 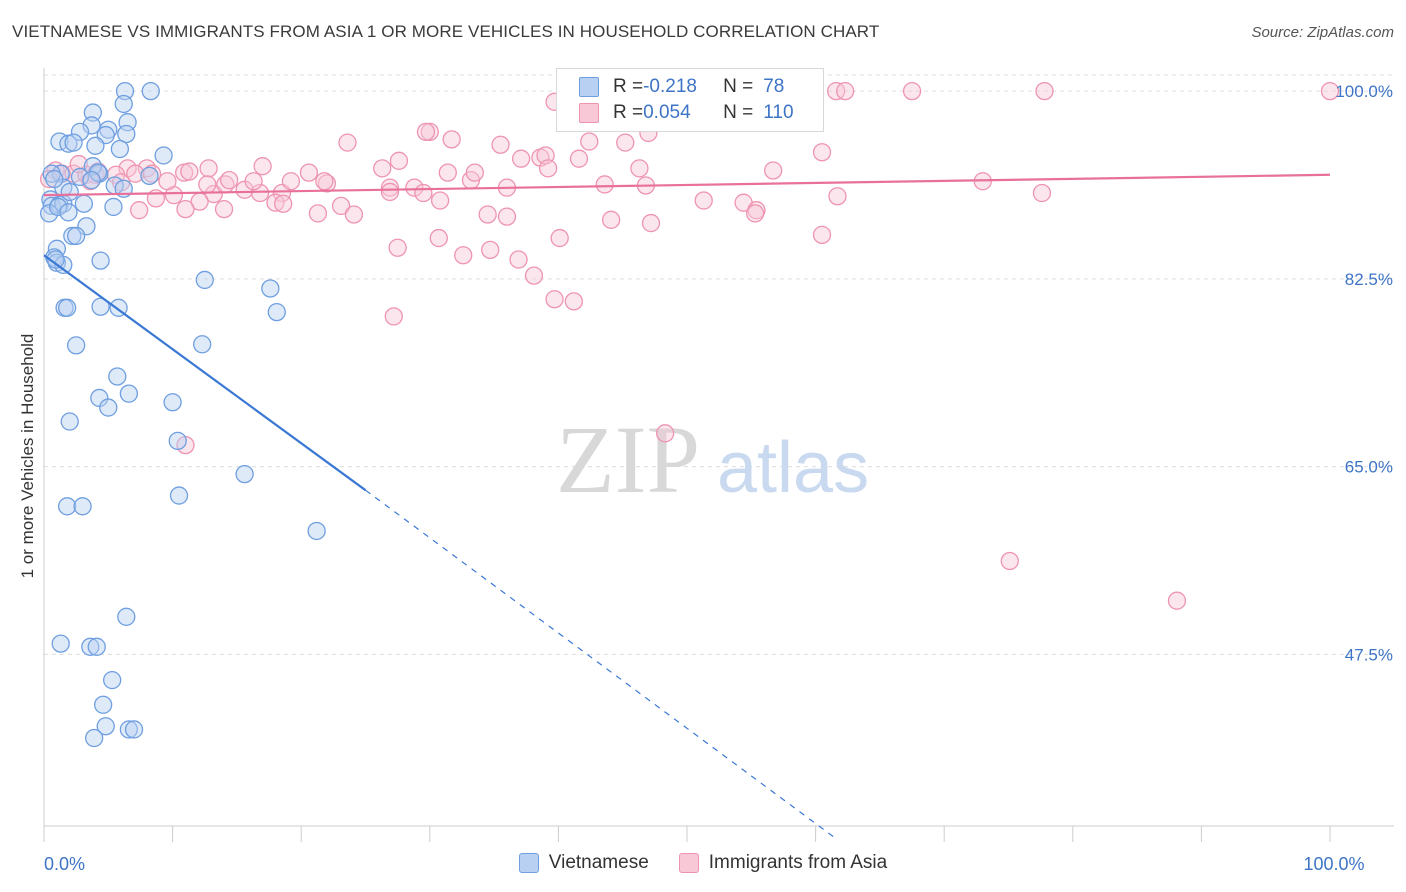 I want to click on r-value: -0.218, so click(x=670, y=86).